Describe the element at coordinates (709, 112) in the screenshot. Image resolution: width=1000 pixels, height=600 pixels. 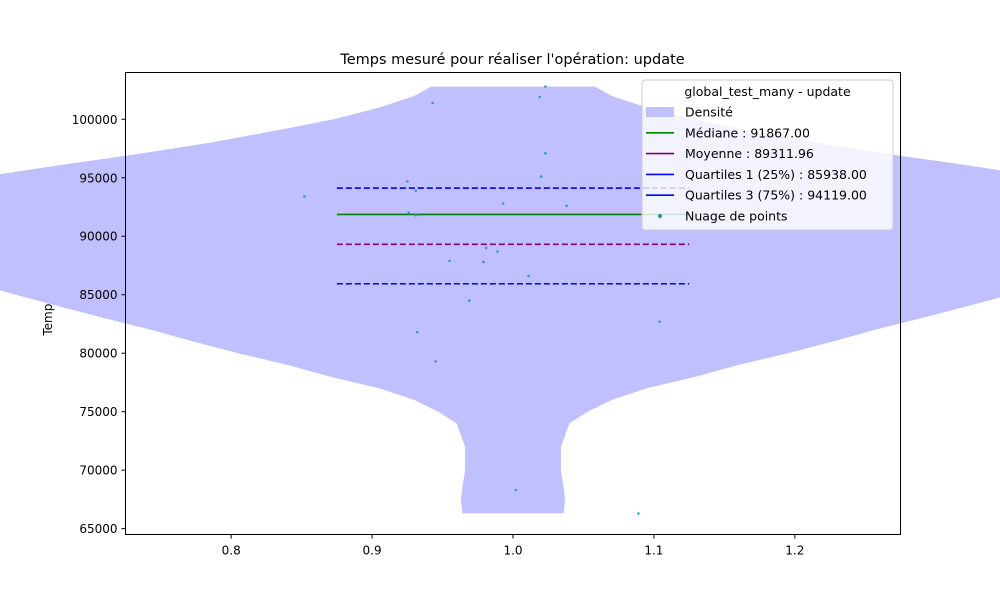
I see `legend-entry-label: Densité` at that location.